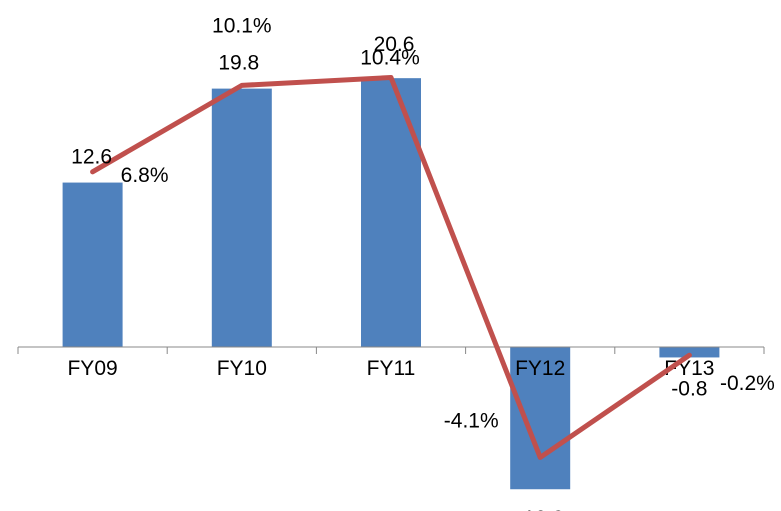 Image resolution: width=781 pixels, height=511 pixels. I want to click on bar-value-label: -10.9, so click(540, 509).